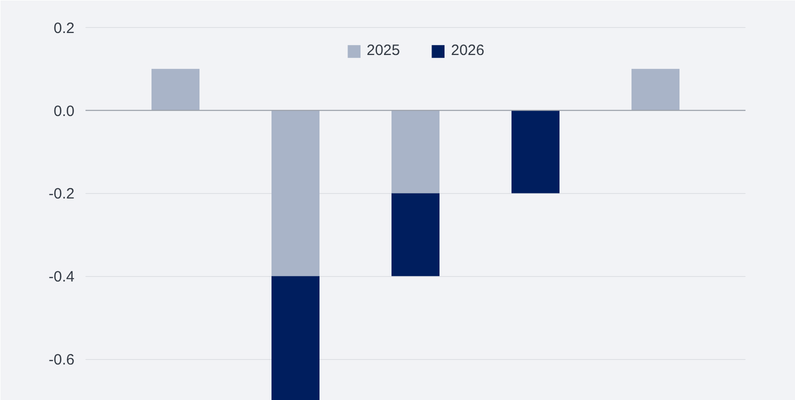 This screenshot has height=400, width=795. I want to click on legend-label: 2026, so click(467, 50).